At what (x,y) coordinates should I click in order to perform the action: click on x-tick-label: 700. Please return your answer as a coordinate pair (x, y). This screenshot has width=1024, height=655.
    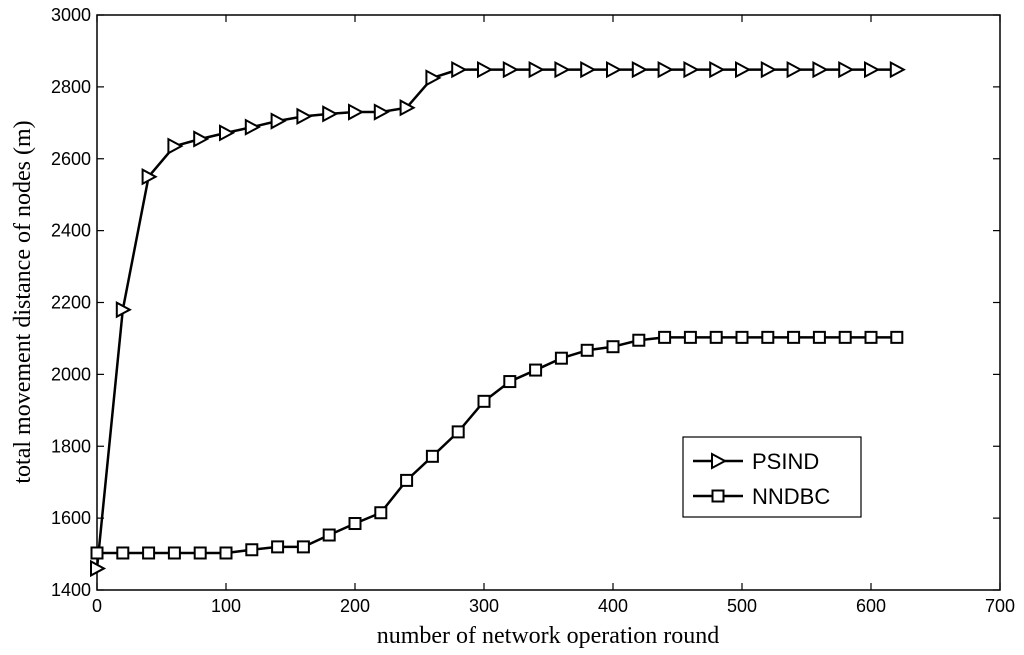
    Looking at the image, I should click on (1000, 606).